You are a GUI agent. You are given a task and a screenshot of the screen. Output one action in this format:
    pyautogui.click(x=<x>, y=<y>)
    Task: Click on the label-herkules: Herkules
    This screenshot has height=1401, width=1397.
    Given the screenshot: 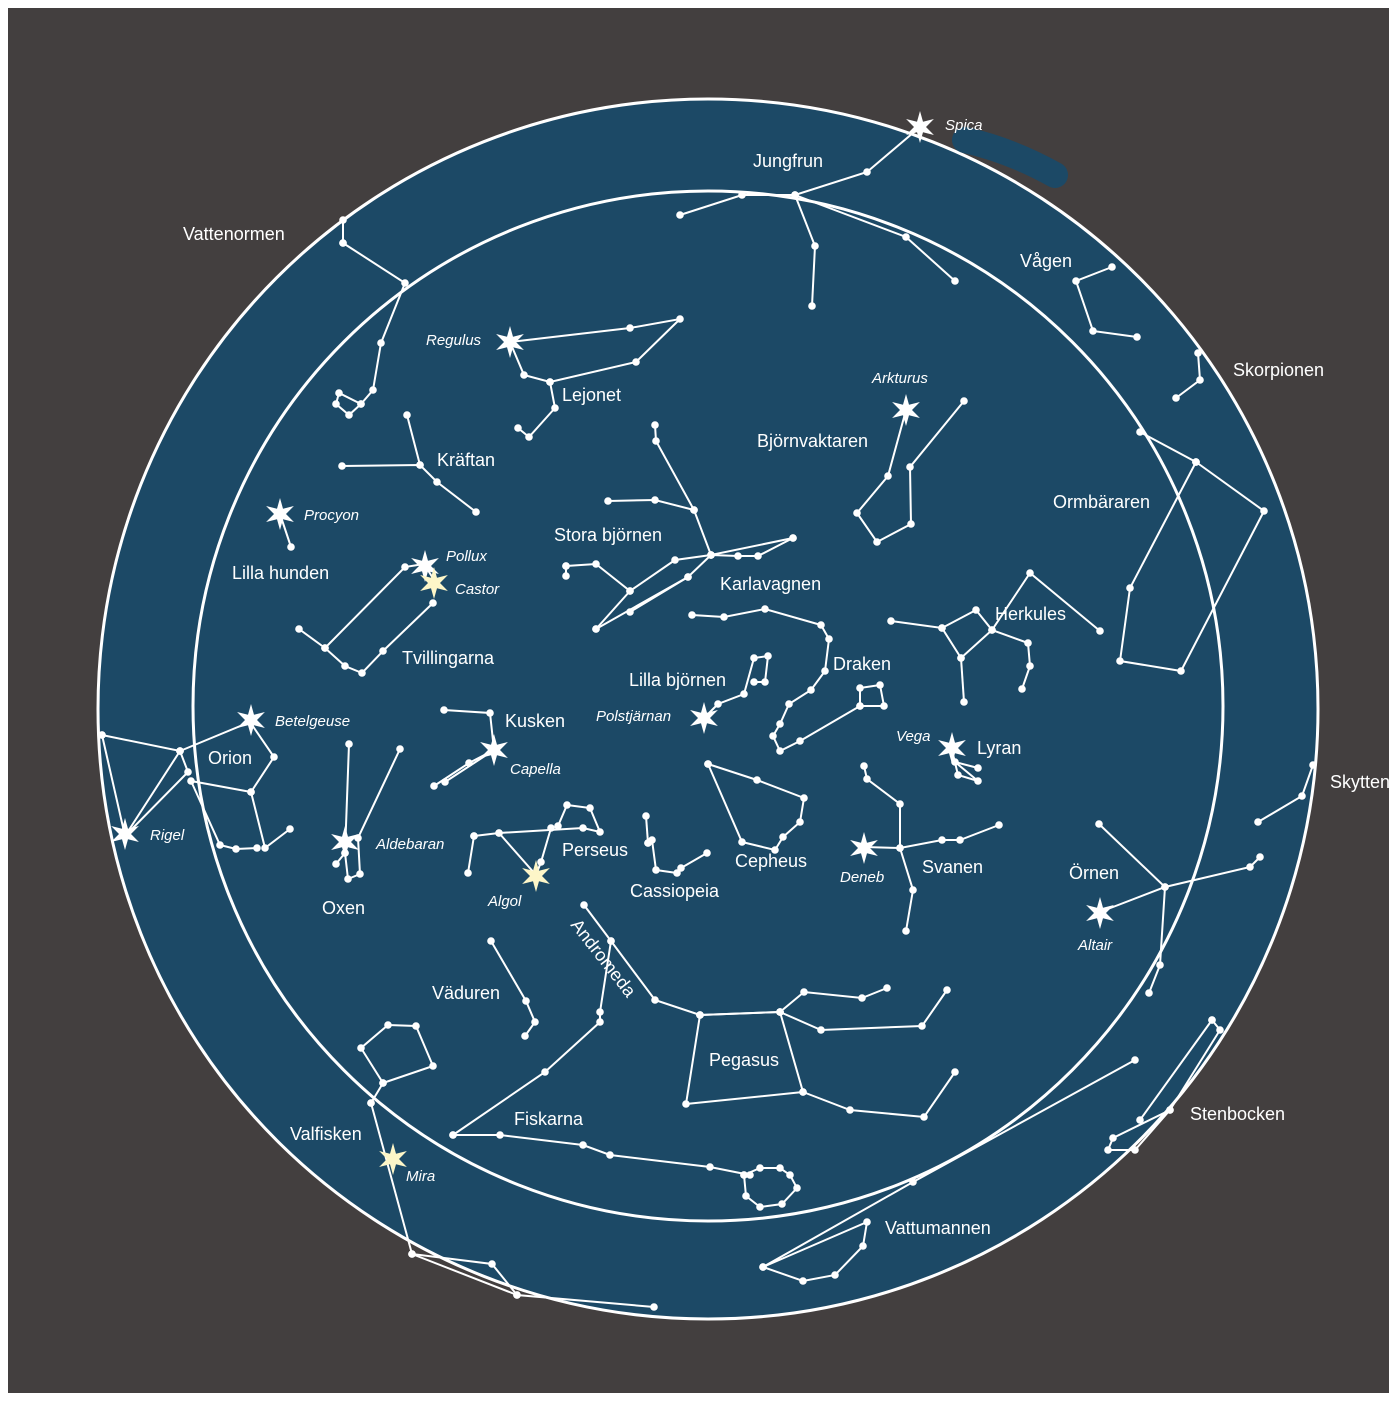 What is the action you would take?
    pyautogui.click(x=1030, y=614)
    